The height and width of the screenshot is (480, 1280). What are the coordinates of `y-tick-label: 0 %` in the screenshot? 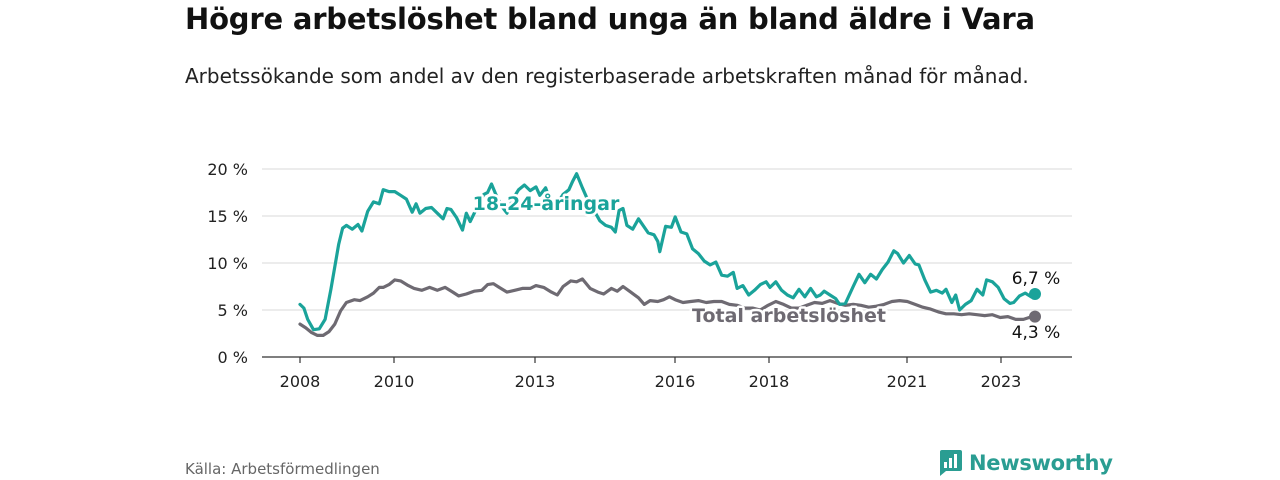 It's located at (233, 357).